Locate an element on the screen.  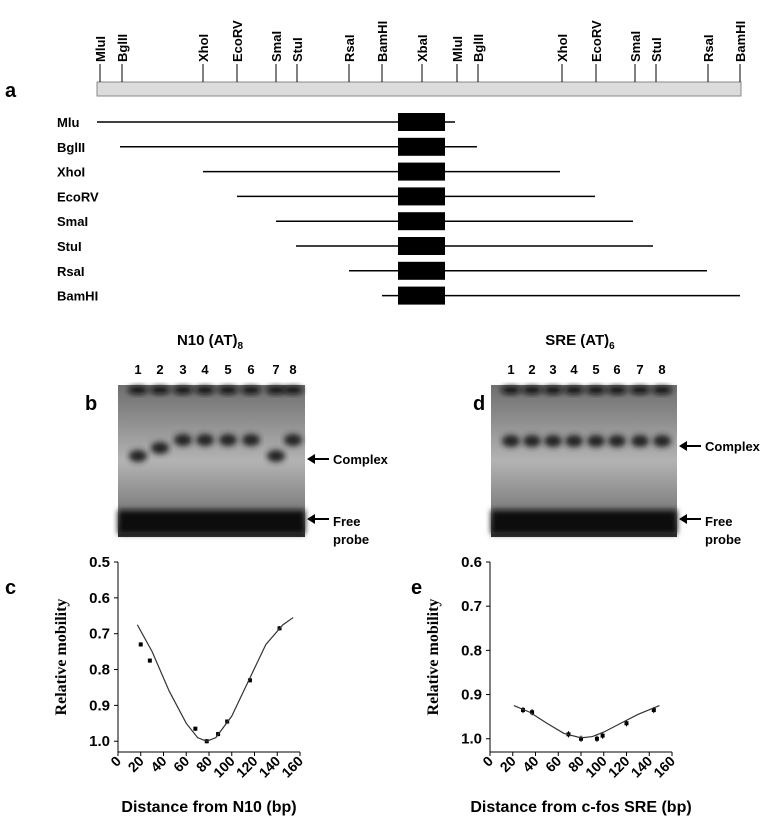
gel-title: SRE (AT)6 is located at coordinates (580, 342).